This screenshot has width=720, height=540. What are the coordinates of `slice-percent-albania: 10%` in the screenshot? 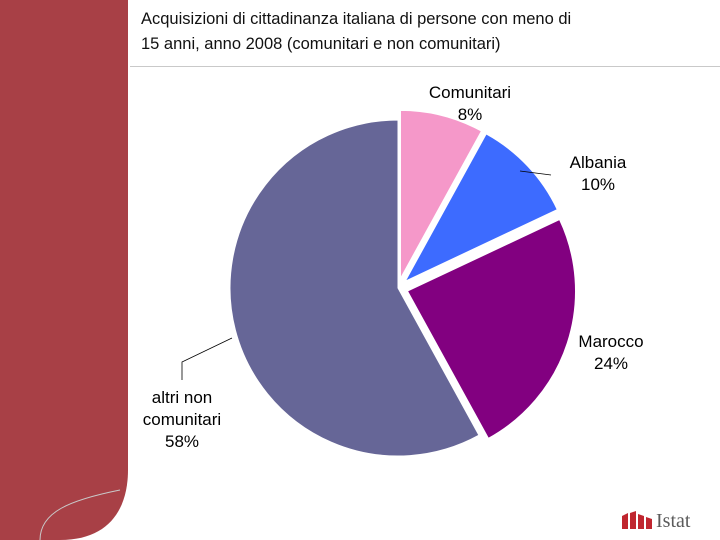 It's located at (598, 184).